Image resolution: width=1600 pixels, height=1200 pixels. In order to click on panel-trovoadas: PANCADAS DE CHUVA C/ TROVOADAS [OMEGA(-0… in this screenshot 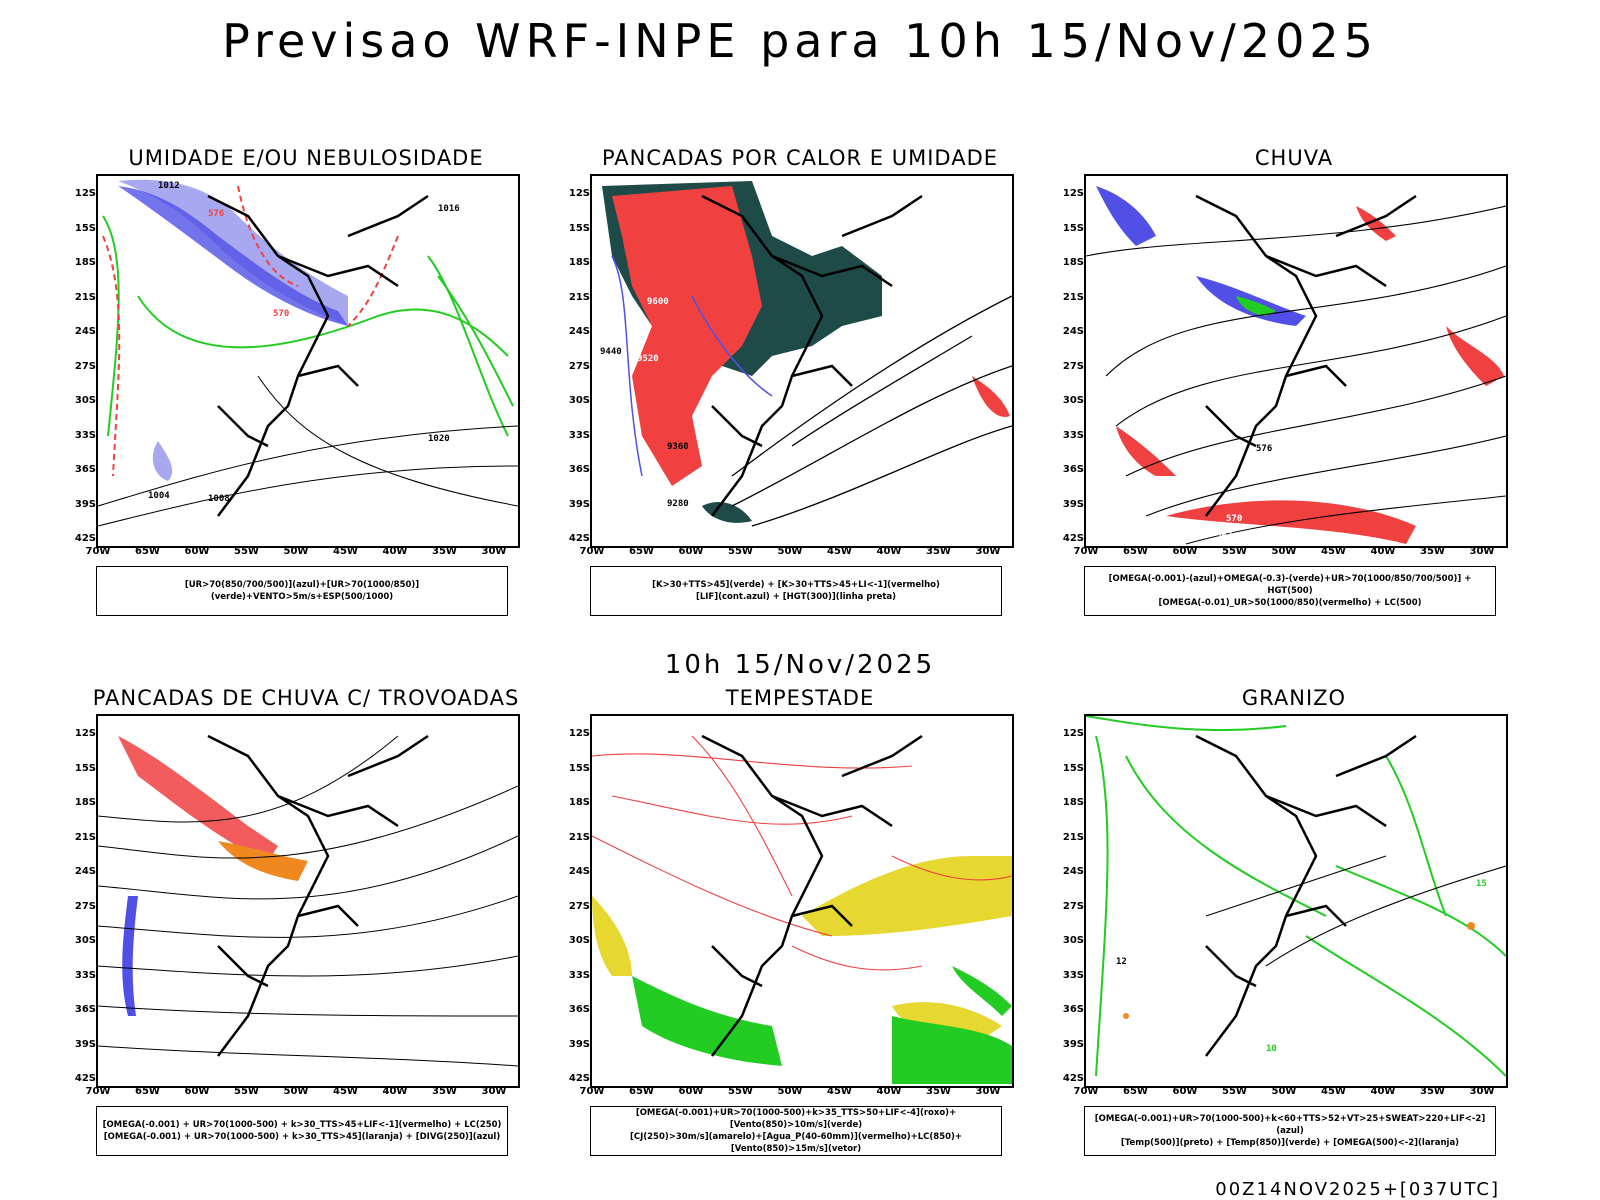, I will do `click(300, 926)`.